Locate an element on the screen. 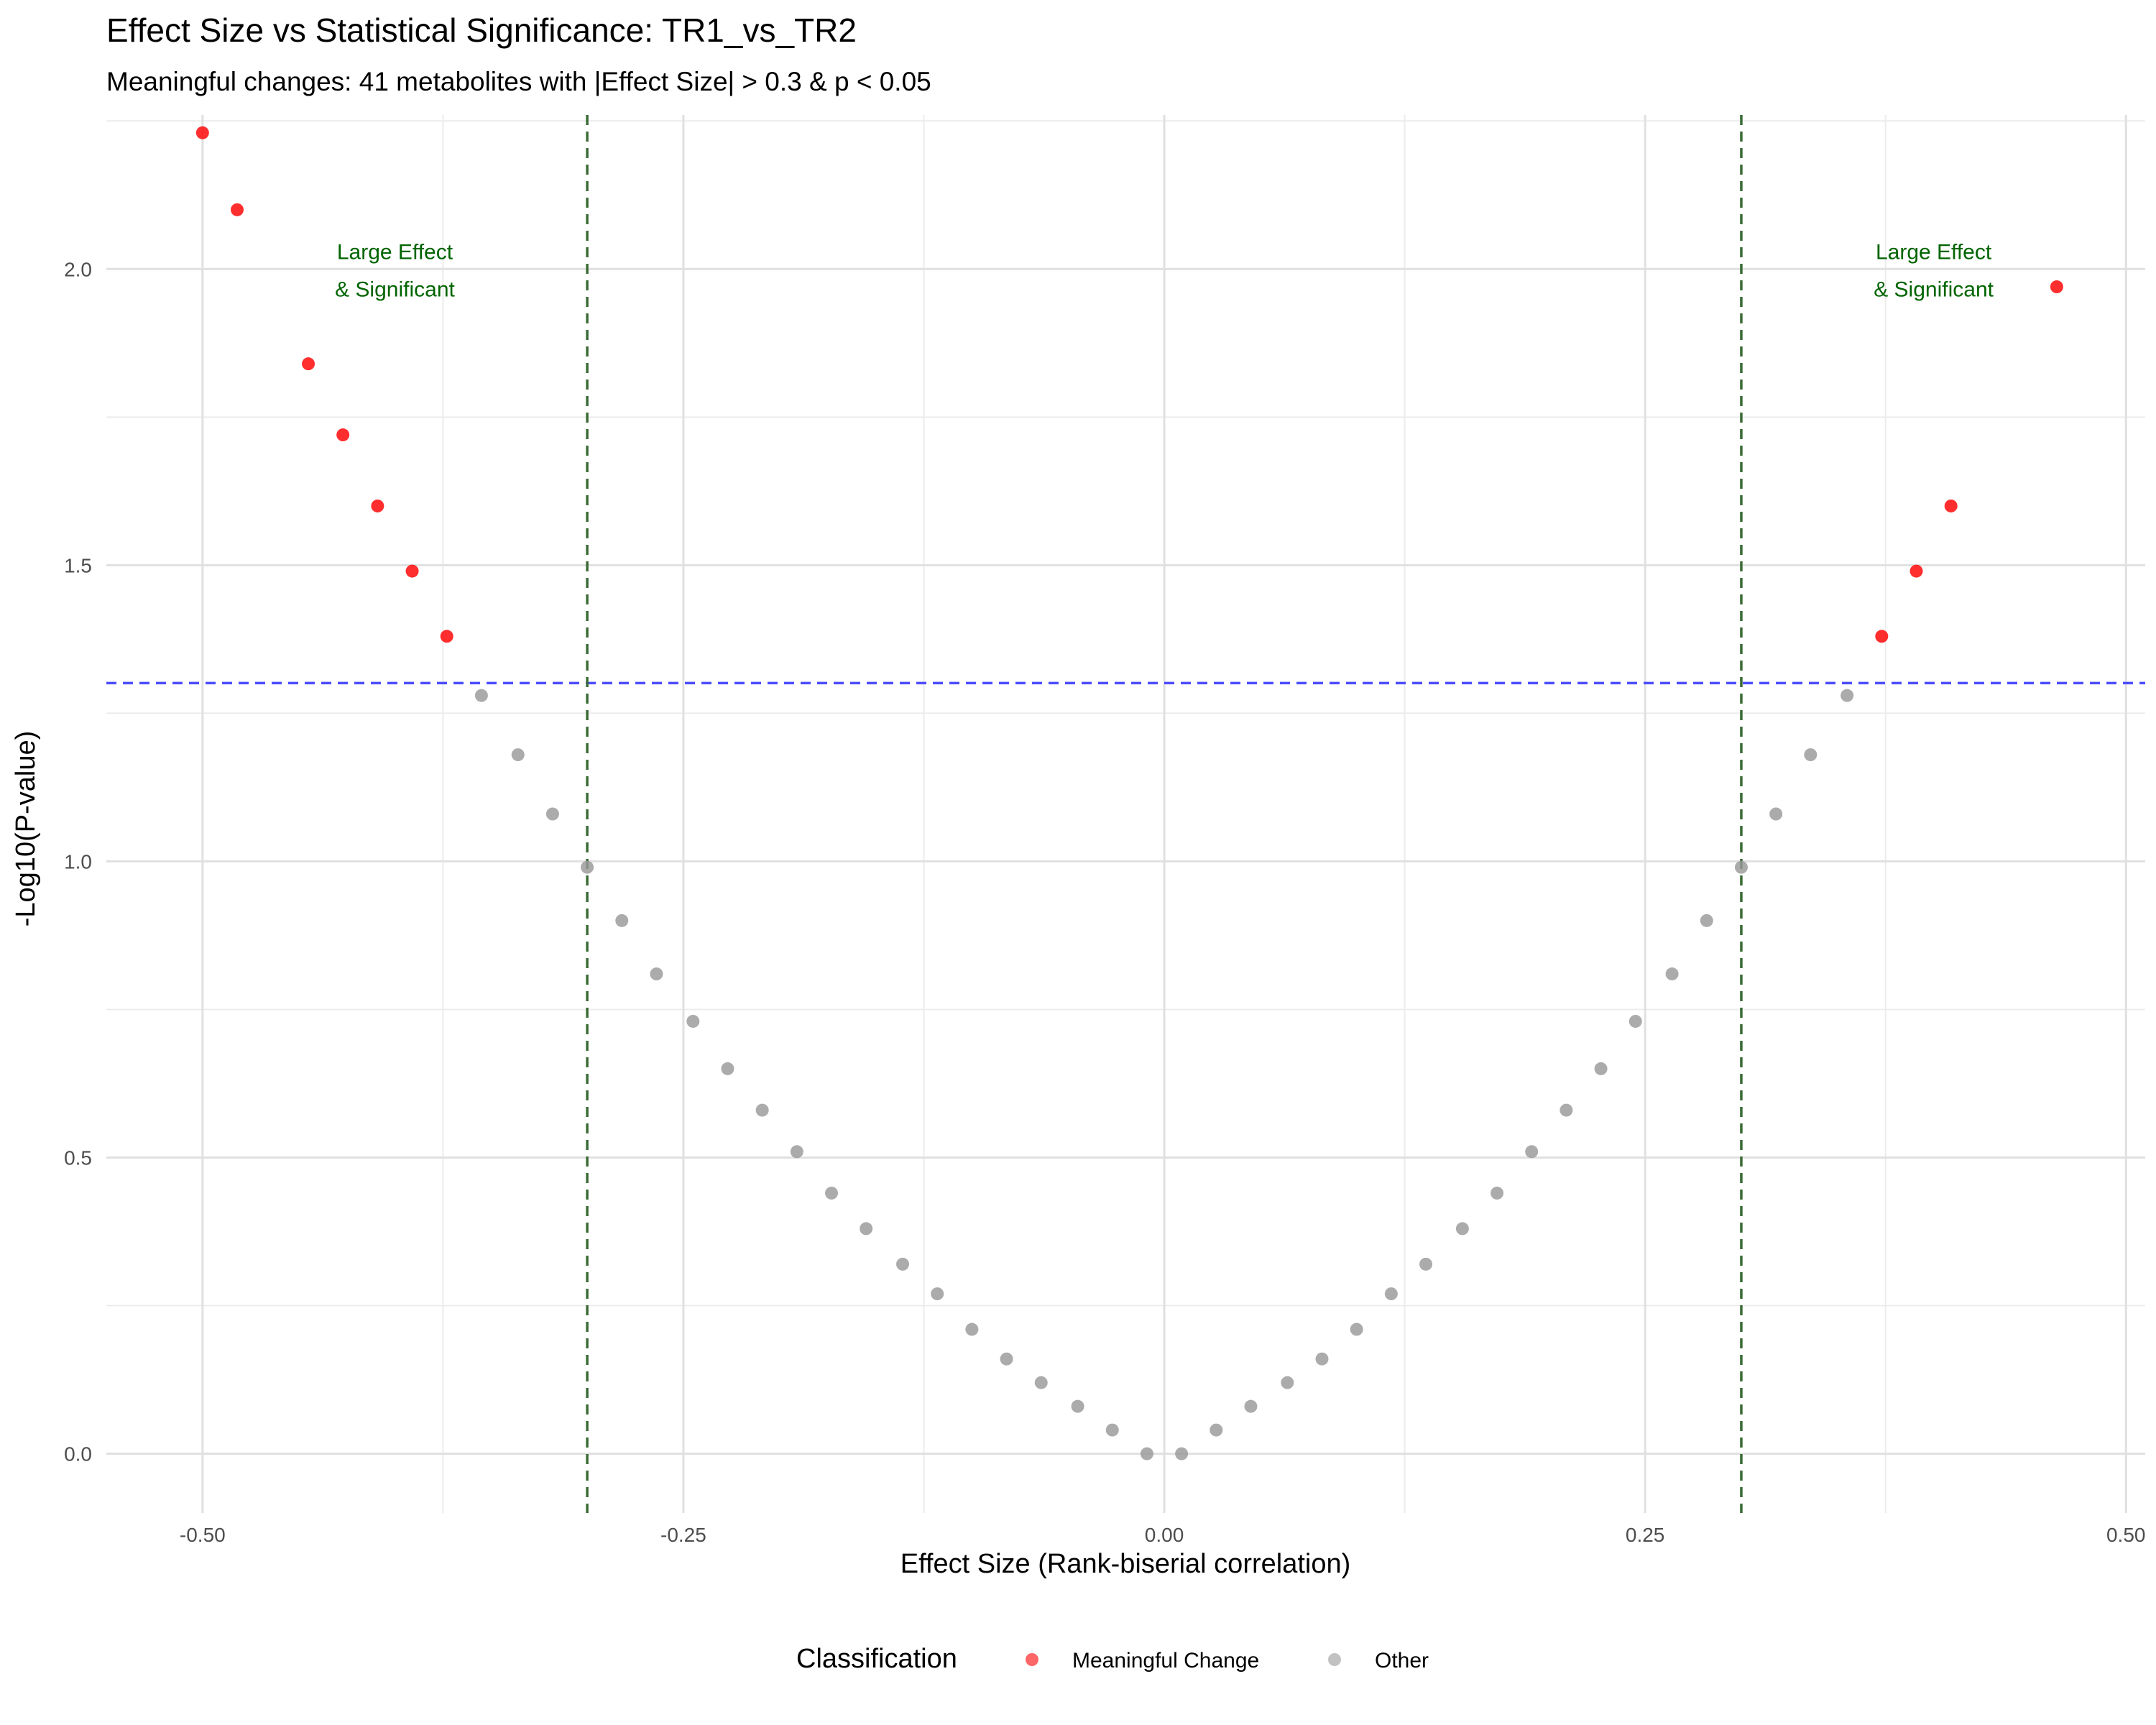  x-tick-label: 0.50 is located at coordinates (2126, 1535).